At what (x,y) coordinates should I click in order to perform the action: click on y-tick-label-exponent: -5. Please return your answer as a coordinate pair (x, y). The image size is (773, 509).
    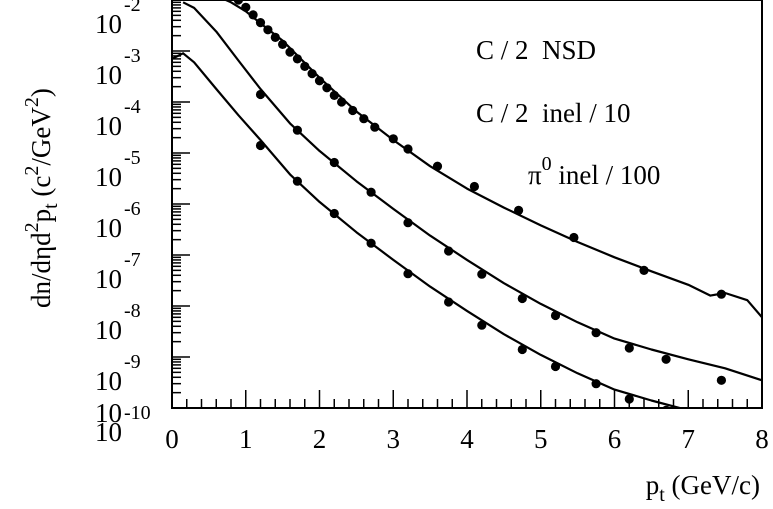
    Looking at the image, I should click on (132, 158).